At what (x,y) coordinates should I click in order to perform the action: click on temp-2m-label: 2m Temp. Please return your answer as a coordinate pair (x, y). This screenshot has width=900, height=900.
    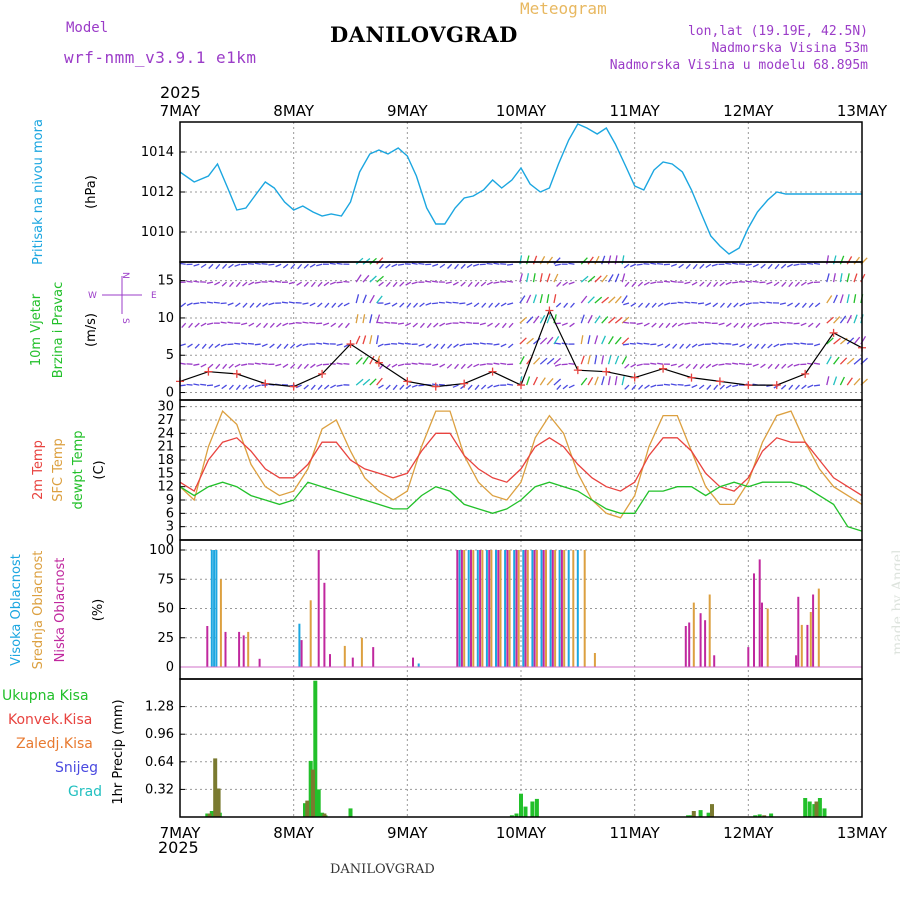
    Looking at the image, I should click on (38, 470).